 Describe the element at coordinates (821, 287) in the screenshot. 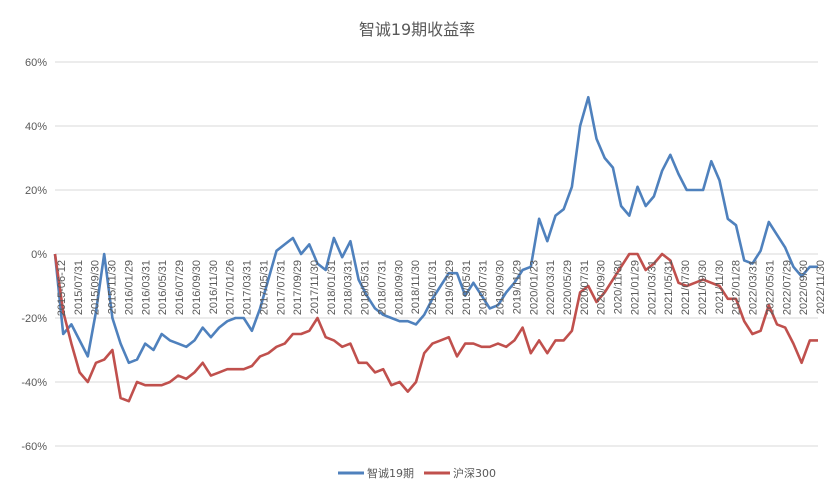

I see `x-tick-label: 2022/11/30` at that location.